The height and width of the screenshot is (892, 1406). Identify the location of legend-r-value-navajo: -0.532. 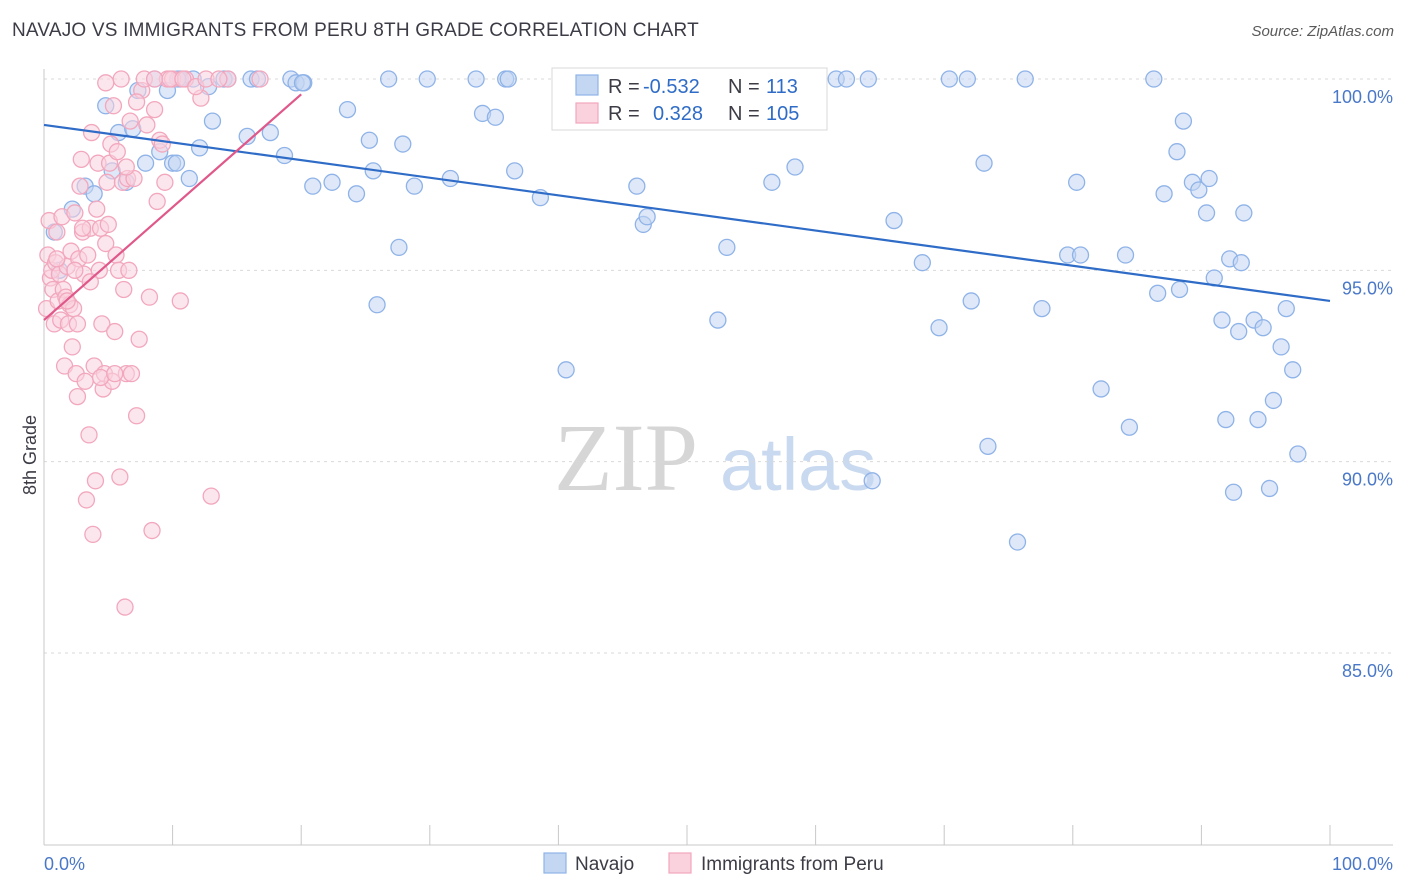
(671, 87).